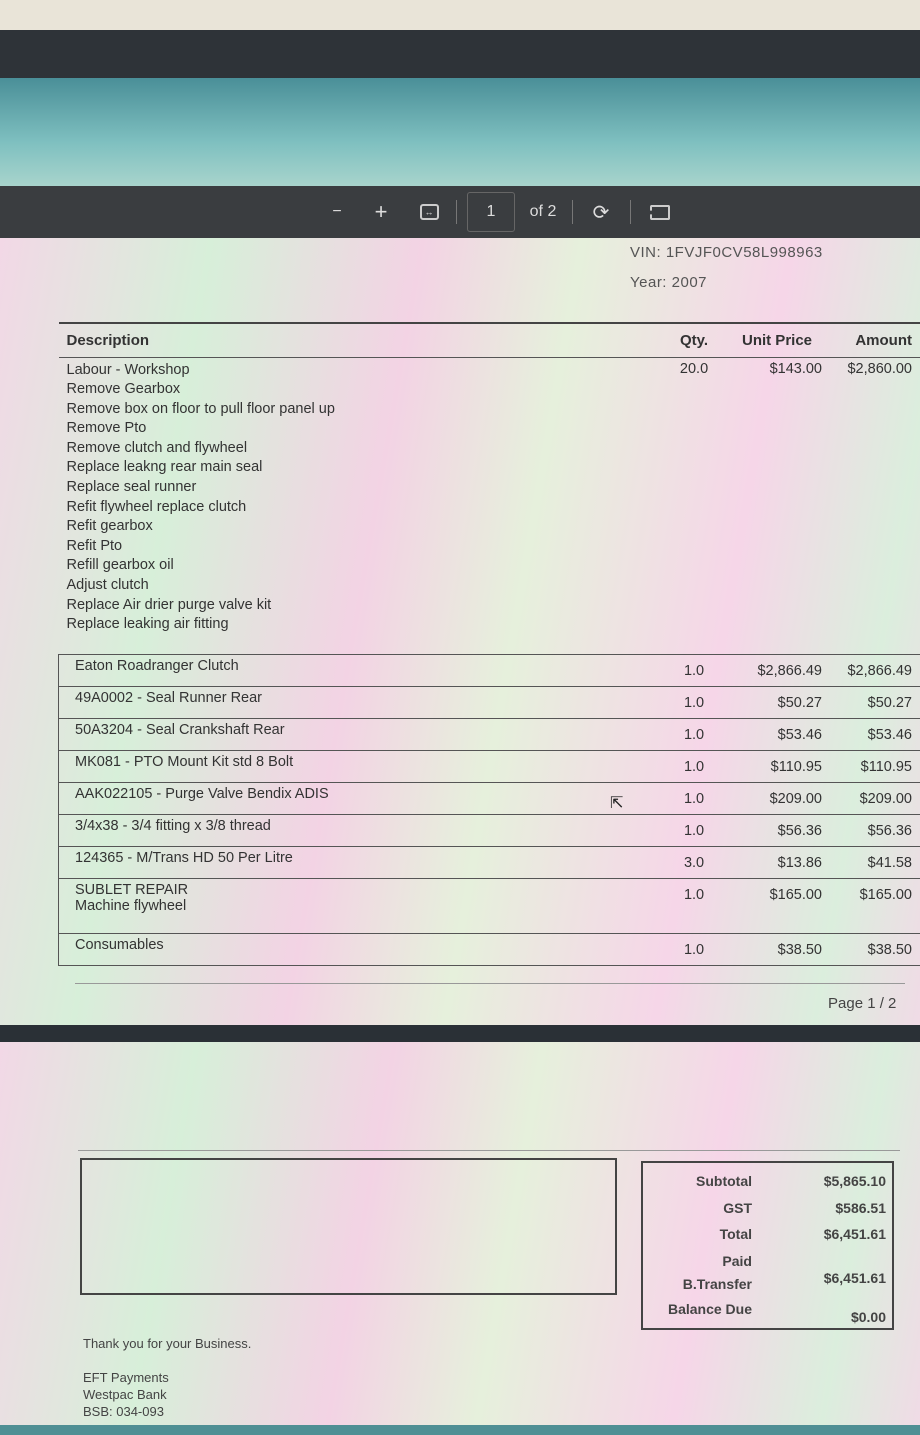 The image size is (920, 1435). What do you see at coordinates (694, 506) in the screenshot?
I see `row-qty: 20.0` at bounding box center [694, 506].